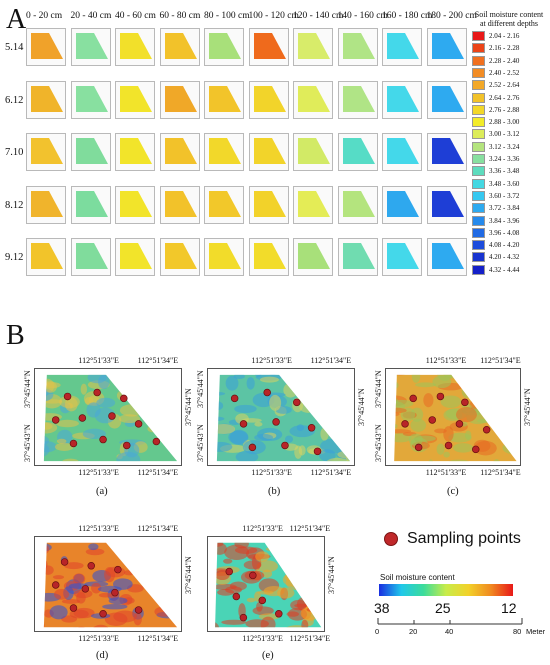 This screenshot has width=550, height=665. I want to click on depth-label: 60 - 80 cm, so click(180, 16).